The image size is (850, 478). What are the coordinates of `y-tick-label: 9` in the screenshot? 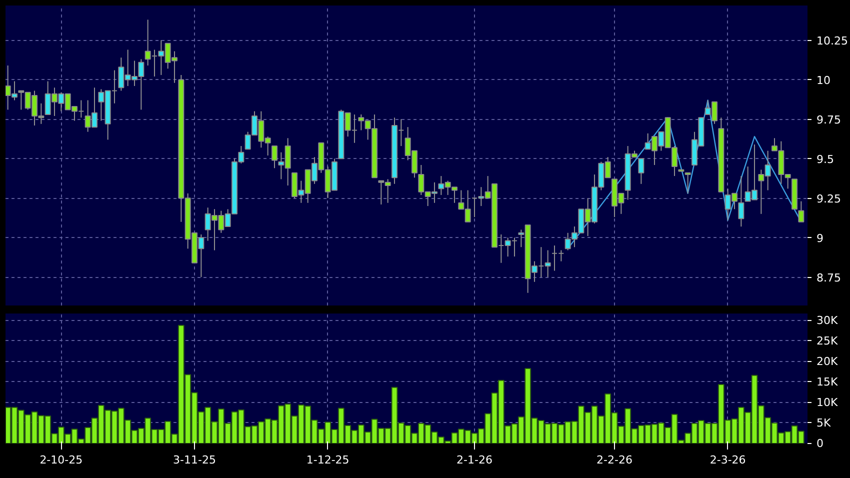 It's located at (820, 239).